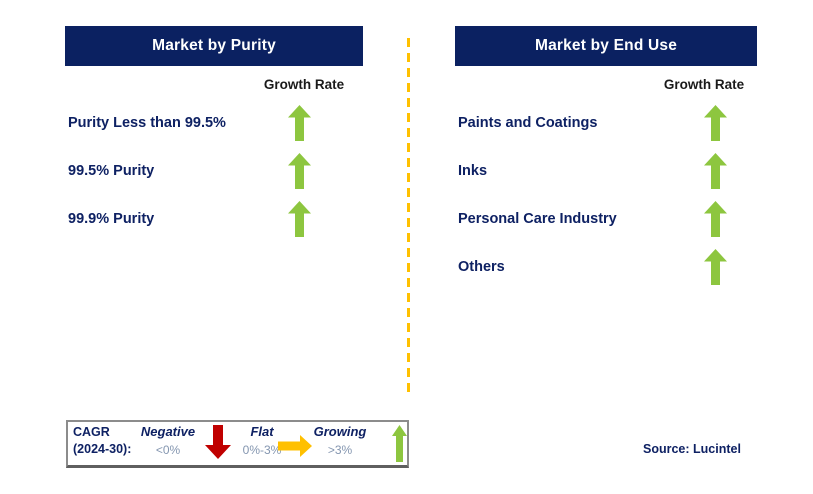 The height and width of the screenshot is (494, 813). Describe the element at coordinates (304, 84) in the screenshot. I see `growth-rate-header-left: Growth Rate` at that location.